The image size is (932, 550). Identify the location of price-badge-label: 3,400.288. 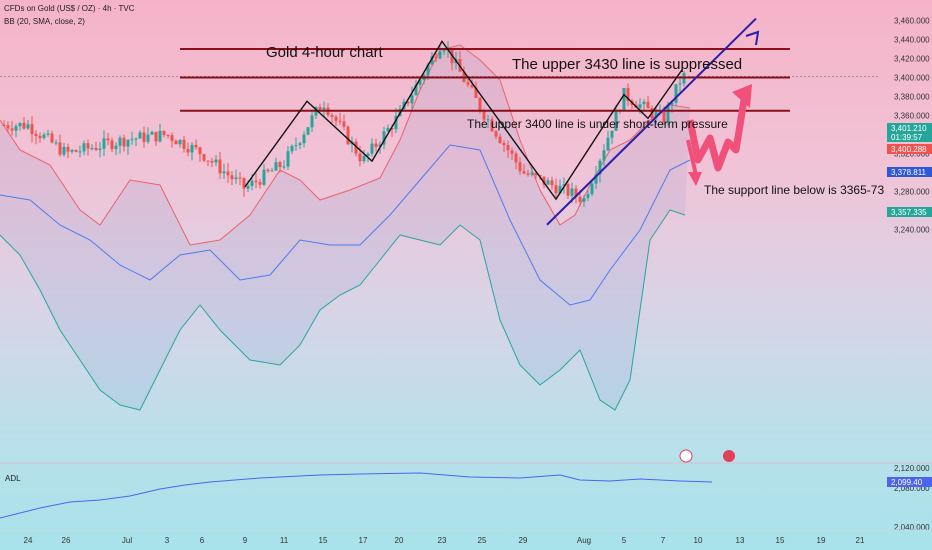
(909, 149).